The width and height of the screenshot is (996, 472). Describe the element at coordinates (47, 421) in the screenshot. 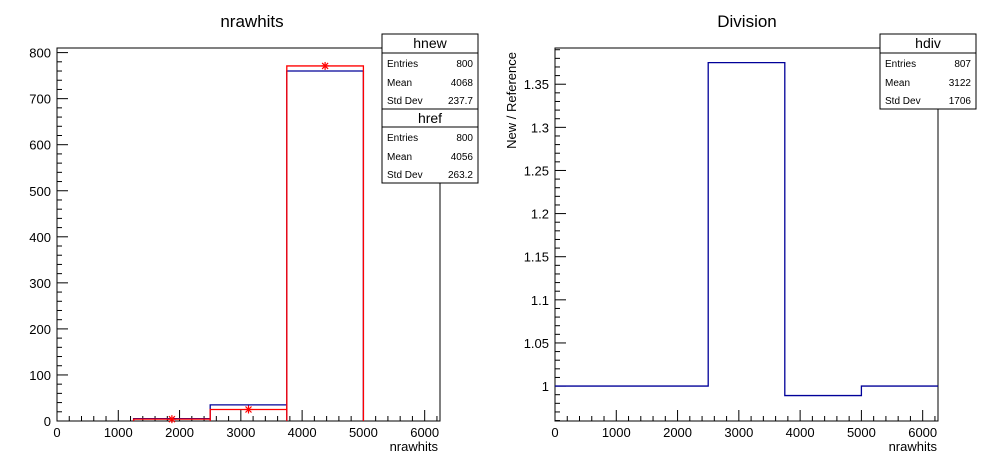

I see `y-tick-label: 0` at that location.